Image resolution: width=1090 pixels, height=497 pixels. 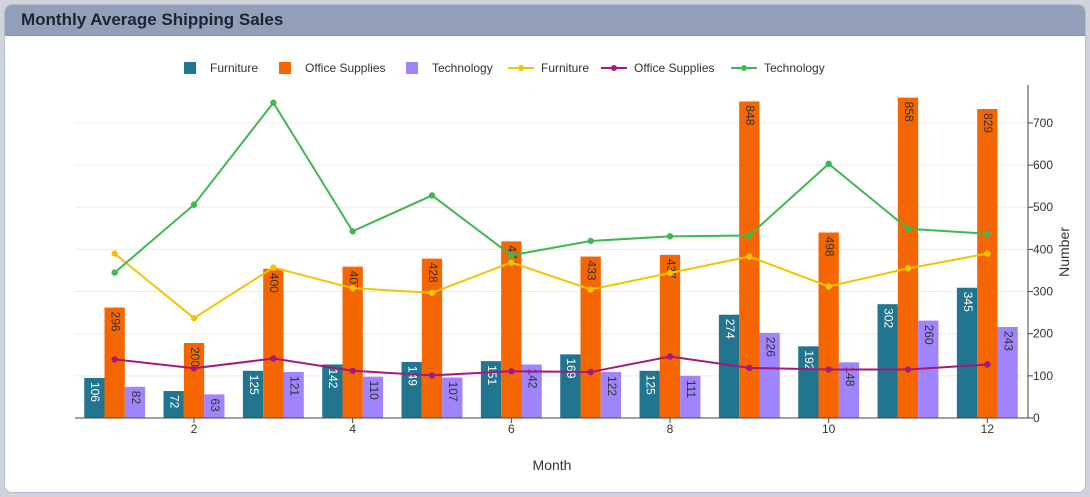 What do you see at coordinates (612, 386) in the screenshot?
I see `bar-data-label: 122` at bounding box center [612, 386].